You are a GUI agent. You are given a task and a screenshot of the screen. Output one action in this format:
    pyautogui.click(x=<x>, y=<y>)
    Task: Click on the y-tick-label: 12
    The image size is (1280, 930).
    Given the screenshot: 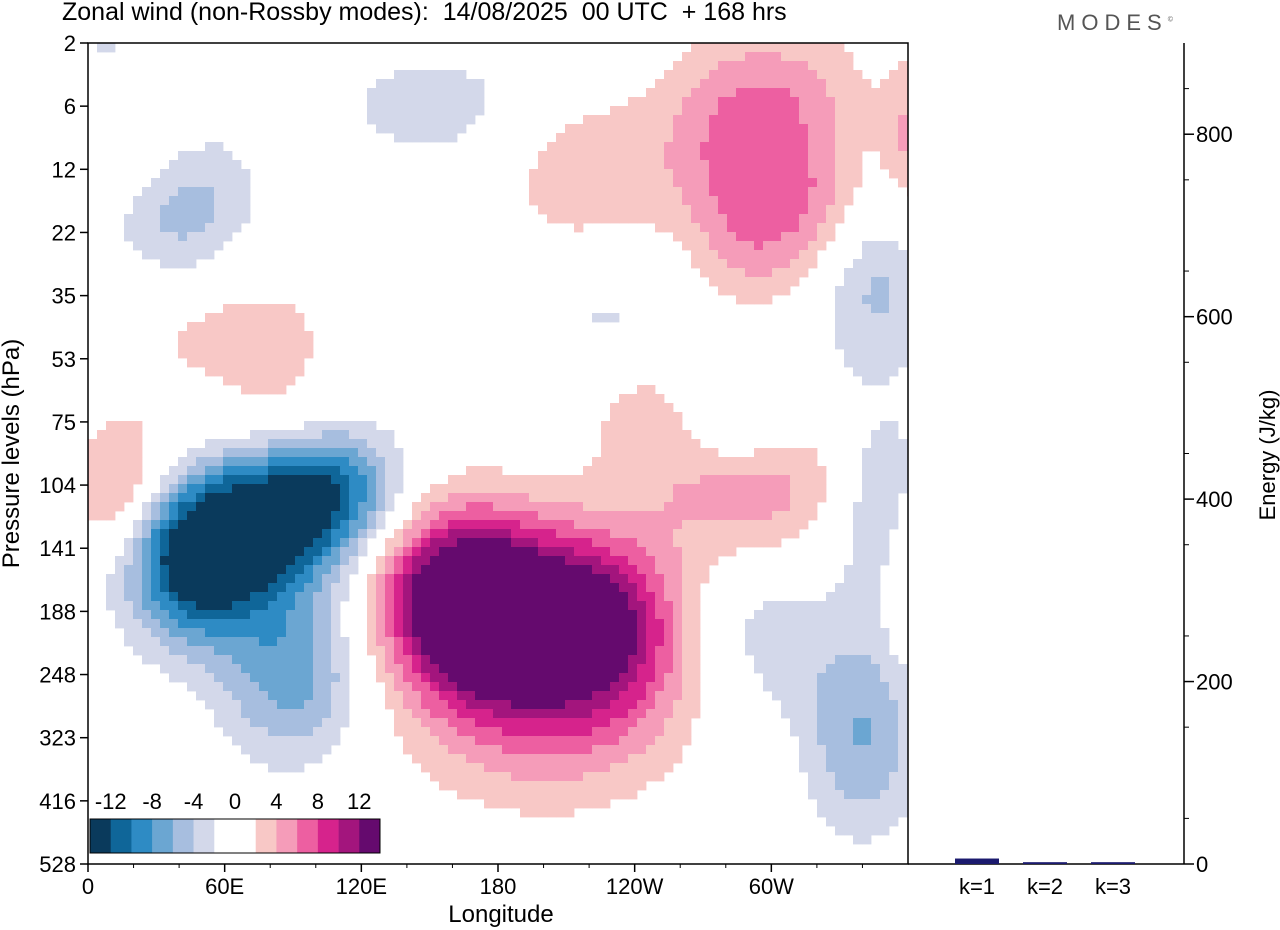 What is the action you would take?
    pyautogui.click(x=64, y=169)
    